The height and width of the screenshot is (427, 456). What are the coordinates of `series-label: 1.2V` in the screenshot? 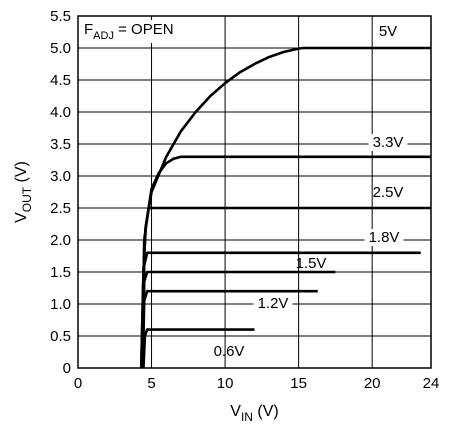 It's located at (273, 303).